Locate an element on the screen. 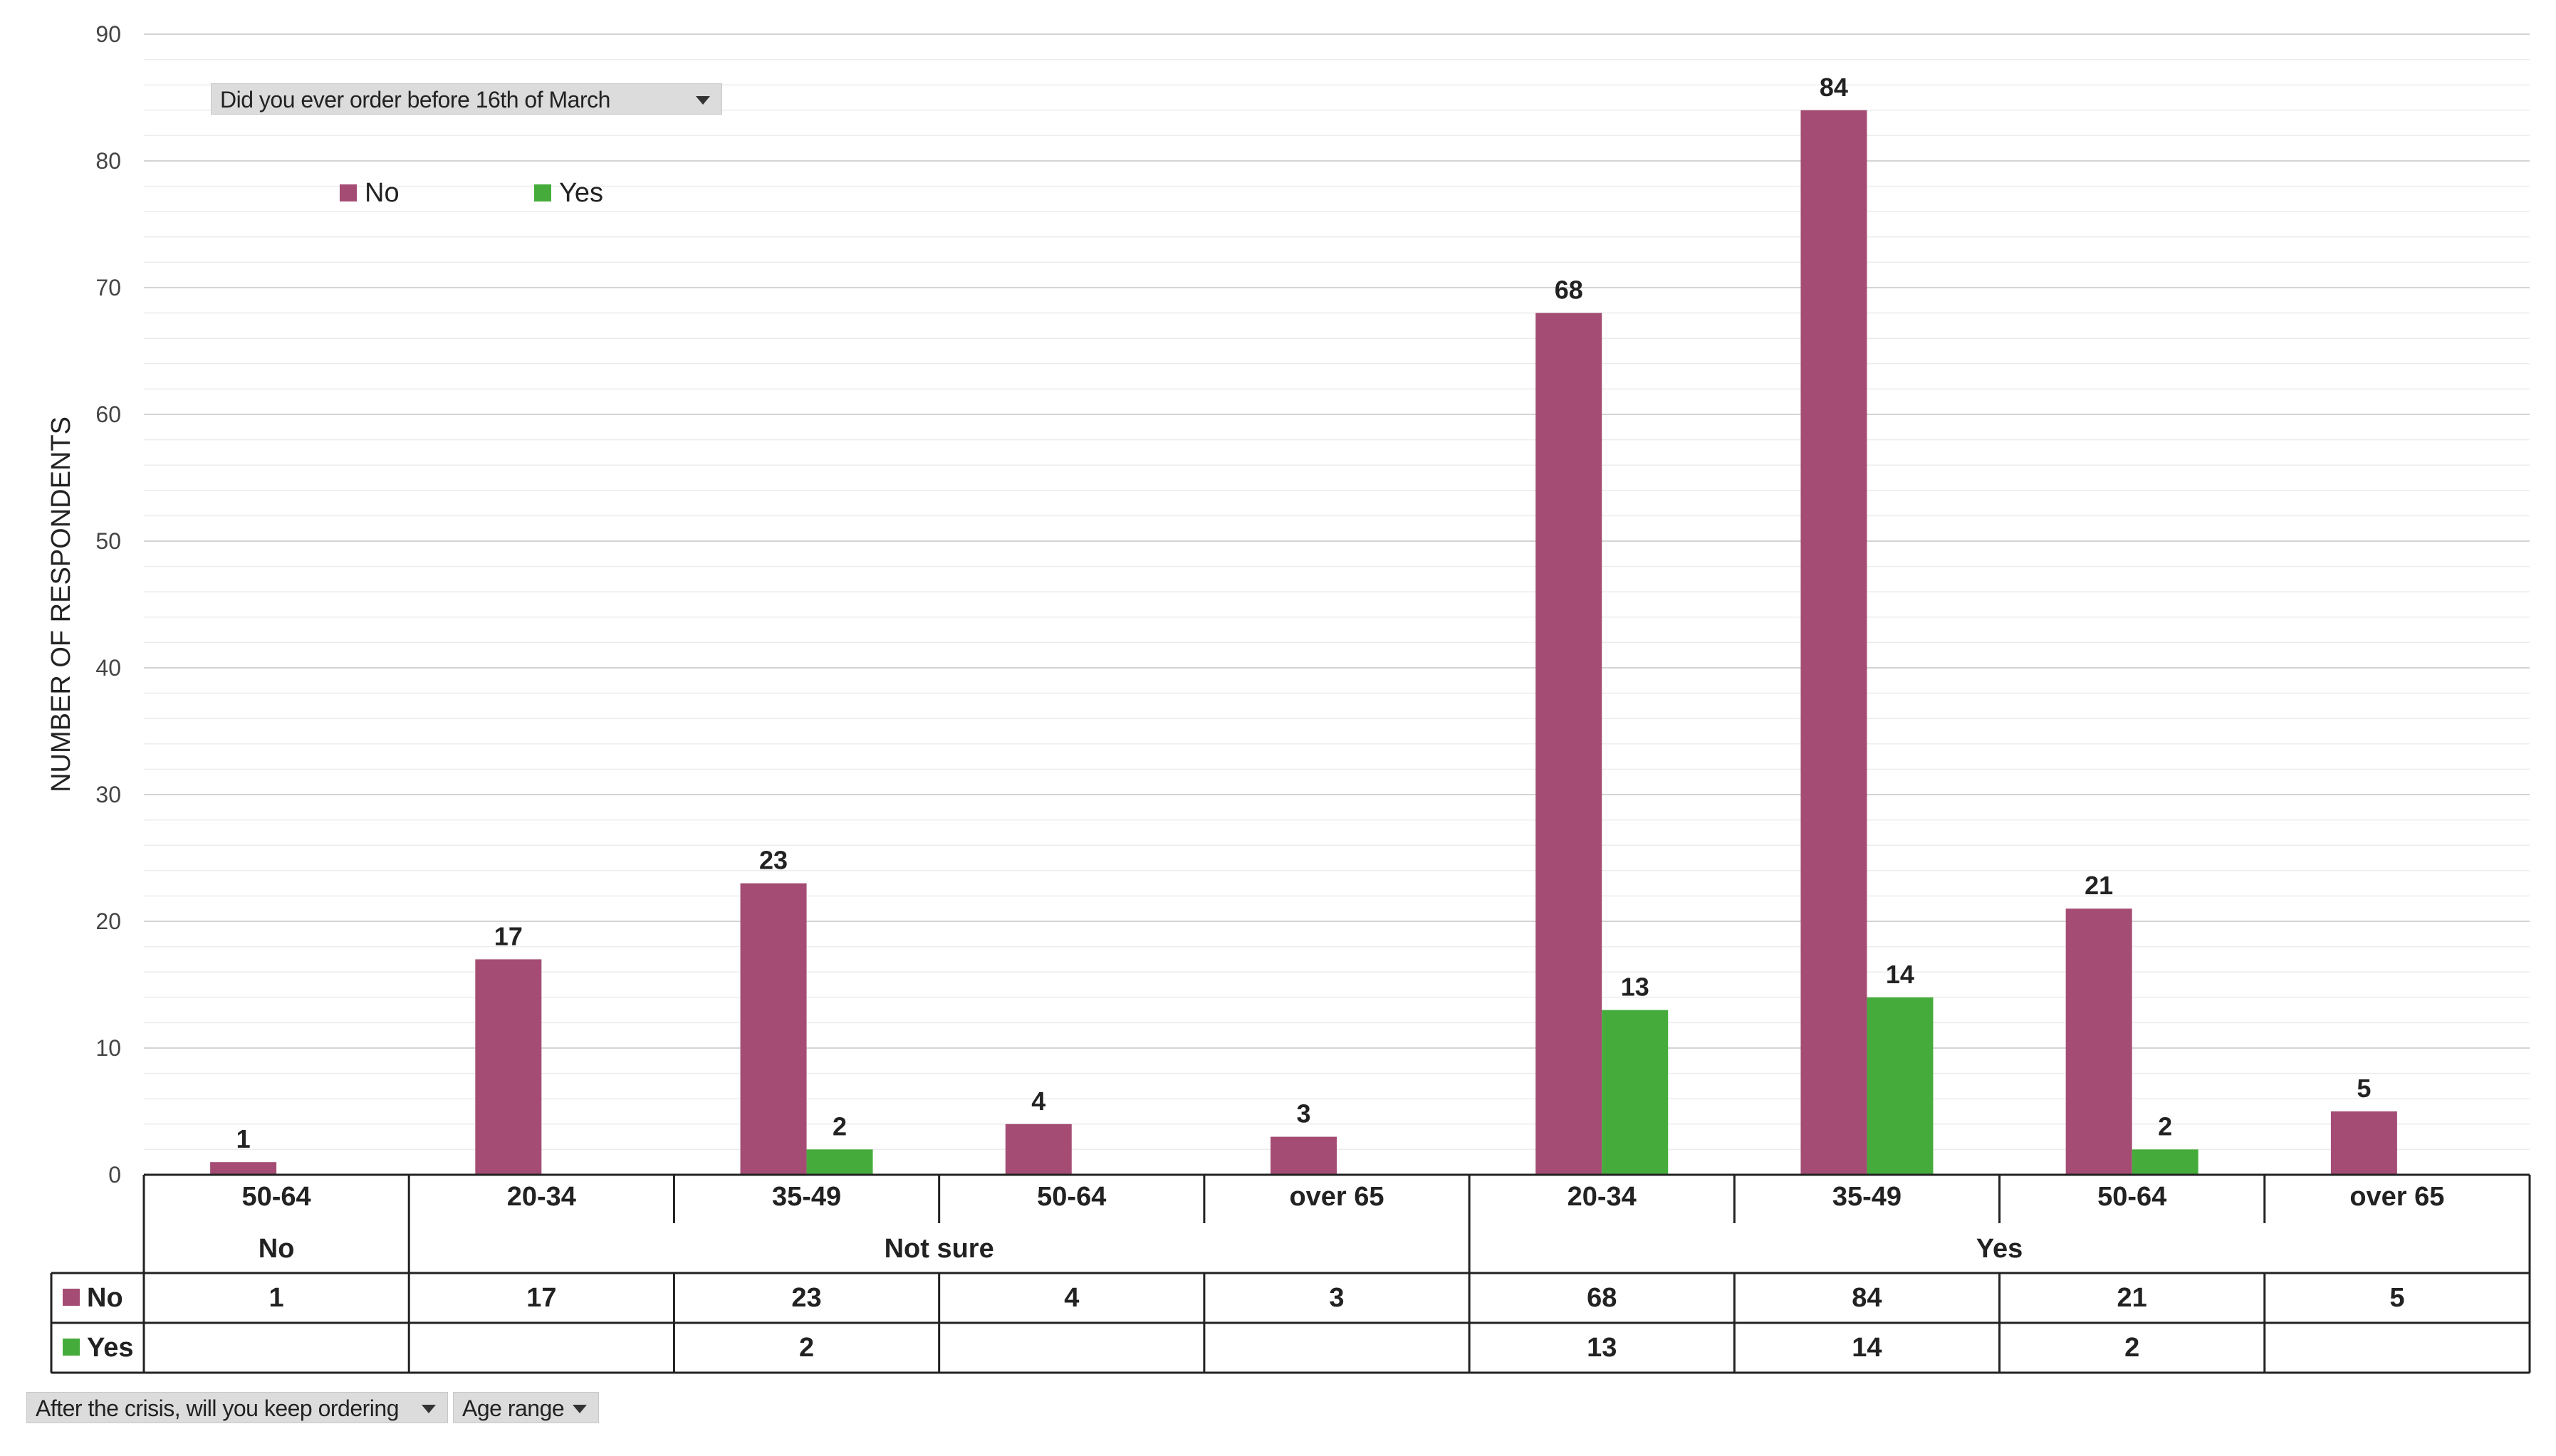 Image resolution: width=2556 pixels, height=1456 pixels. table-key-yes is located at coordinates (71, 1347).